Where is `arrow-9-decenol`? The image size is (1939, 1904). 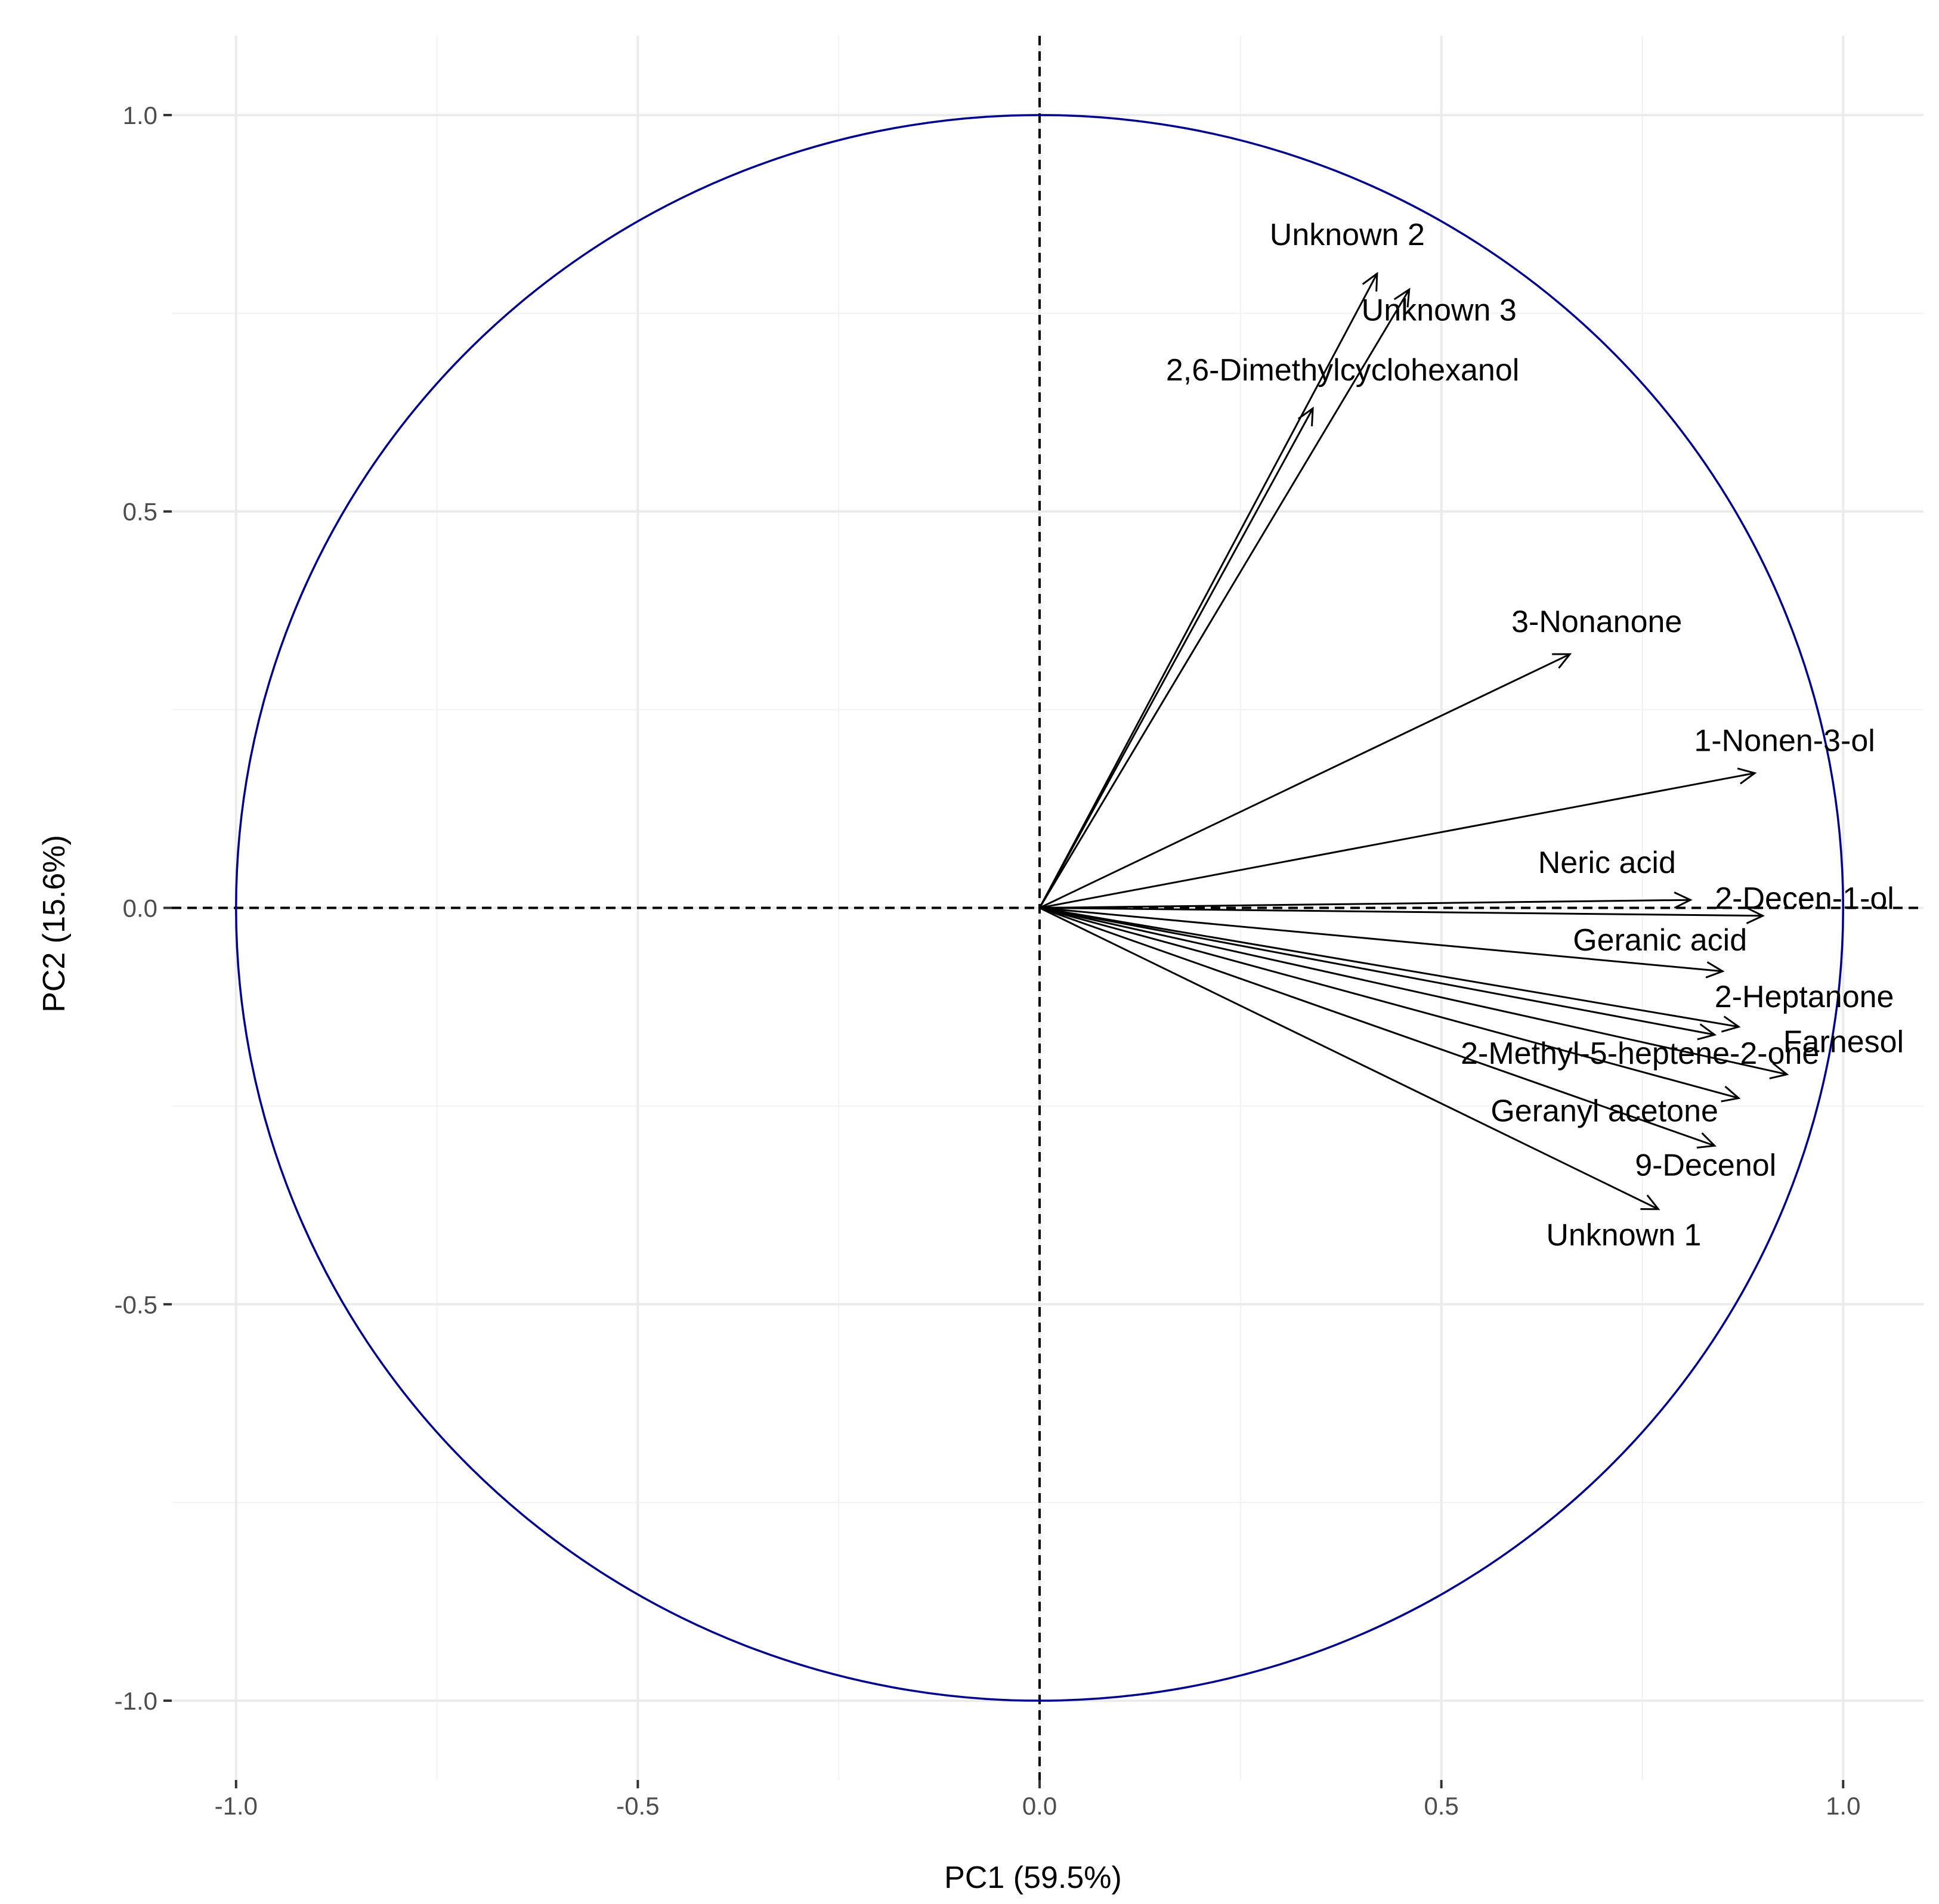
arrow-9-decenol is located at coordinates (1377, 1027).